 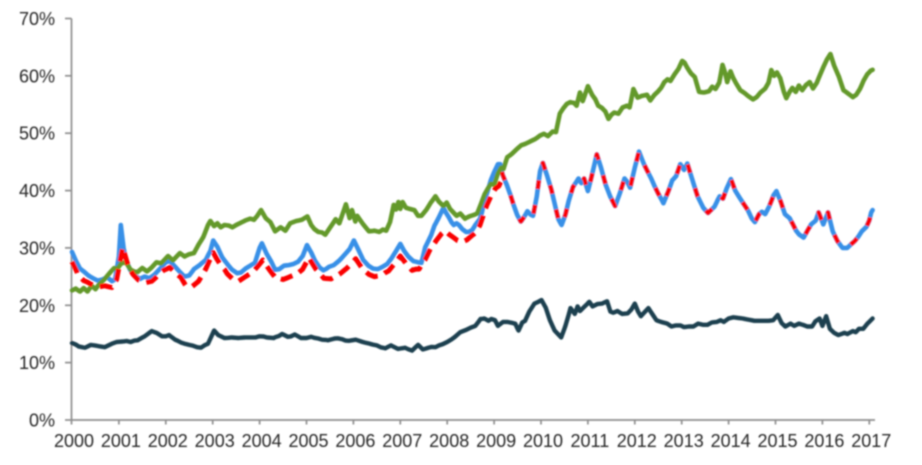 I want to click on svg-text: 2016, so click(x=824, y=441).